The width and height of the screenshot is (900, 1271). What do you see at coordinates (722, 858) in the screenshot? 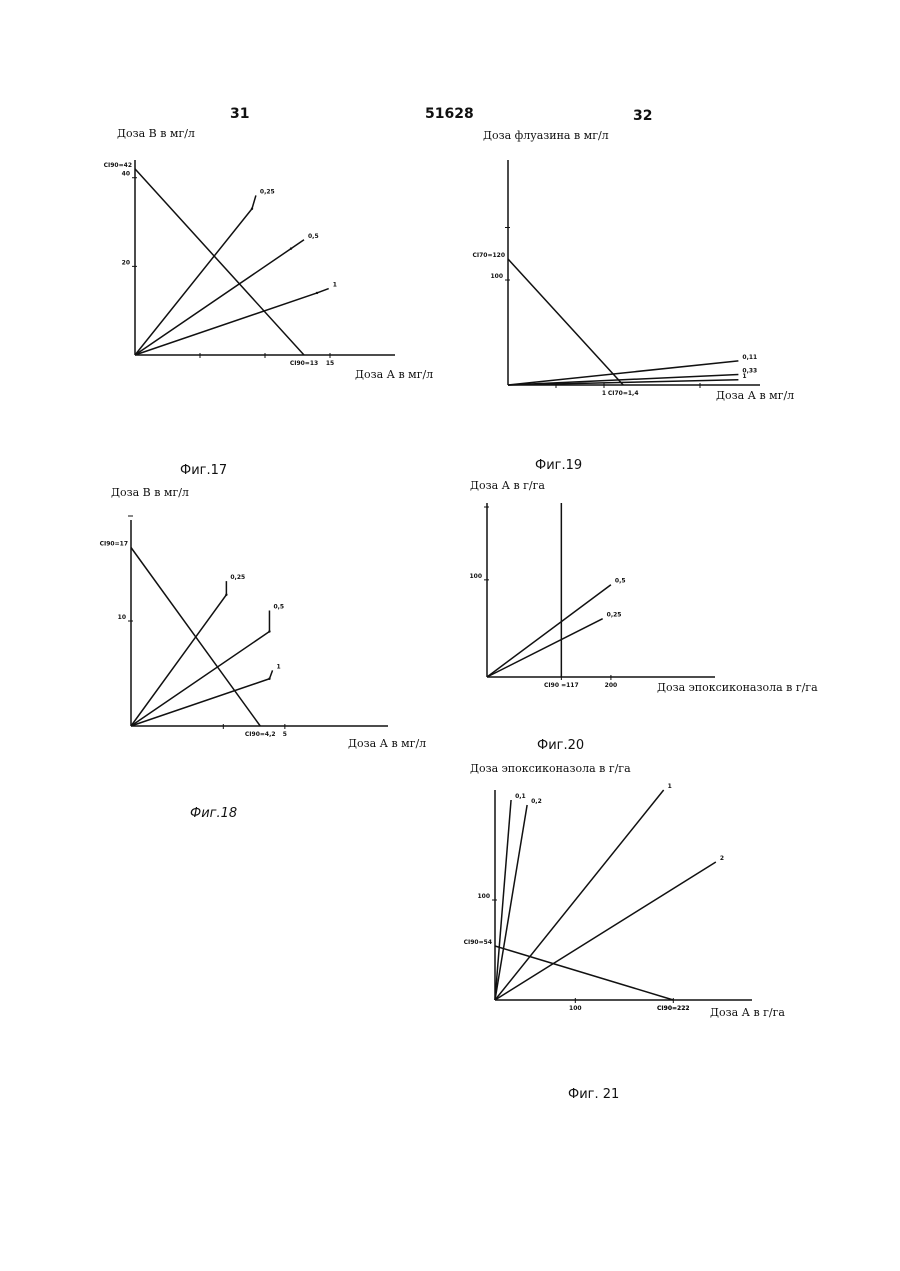
I see `fig21-series-label-3: 2` at bounding box center [722, 858].